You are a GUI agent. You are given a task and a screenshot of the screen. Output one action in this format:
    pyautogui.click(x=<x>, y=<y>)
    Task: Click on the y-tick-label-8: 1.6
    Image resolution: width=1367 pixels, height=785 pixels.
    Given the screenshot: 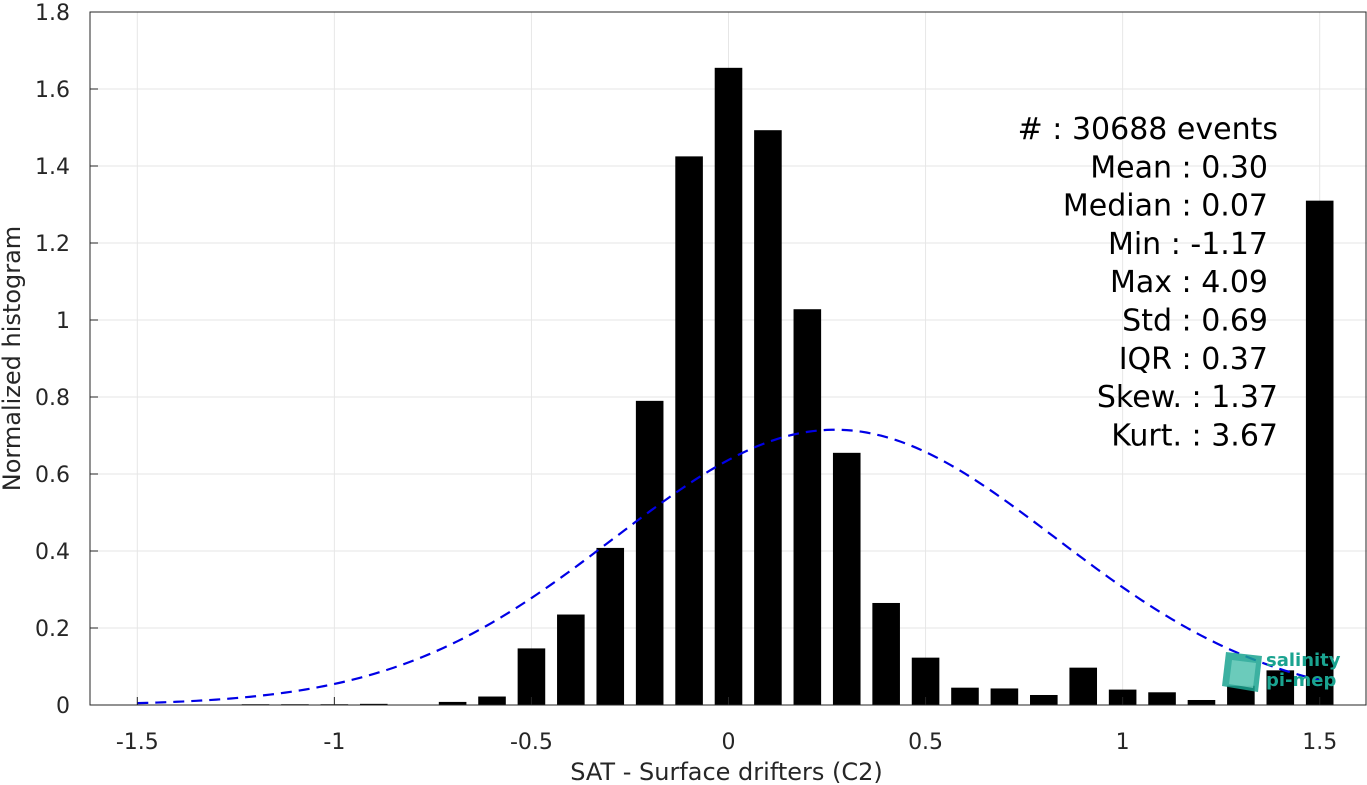 What is the action you would take?
    pyautogui.click(x=52, y=90)
    